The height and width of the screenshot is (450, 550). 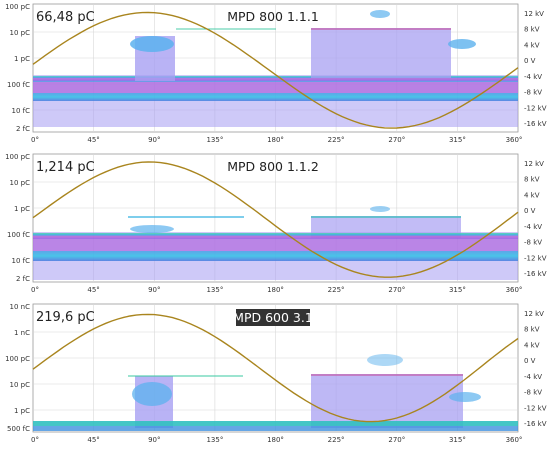 I want to click on left-tick-label: 1 nC, so click(x=22, y=333).